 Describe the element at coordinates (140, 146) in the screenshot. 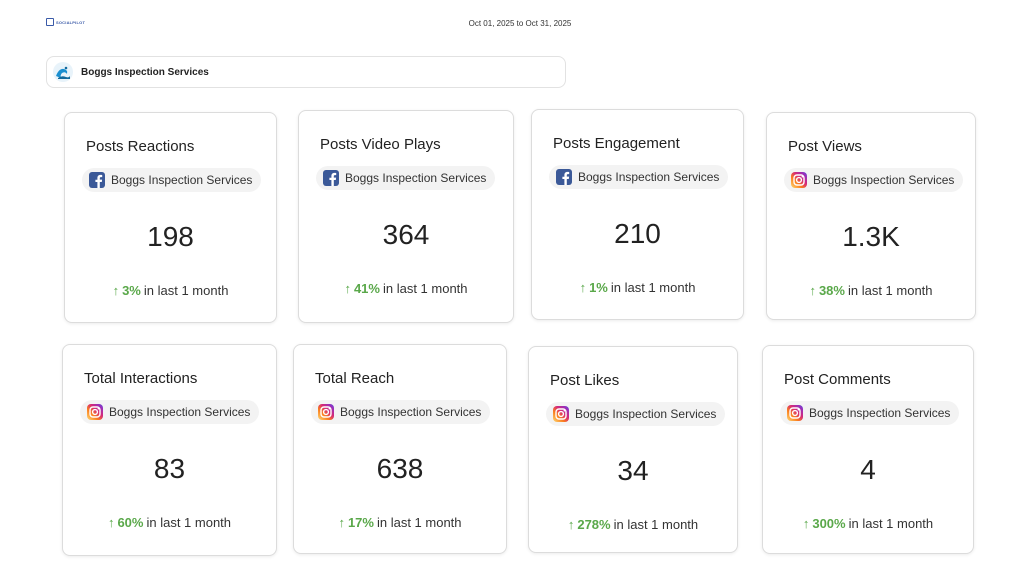

I see `card-title: Posts Reactions` at that location.